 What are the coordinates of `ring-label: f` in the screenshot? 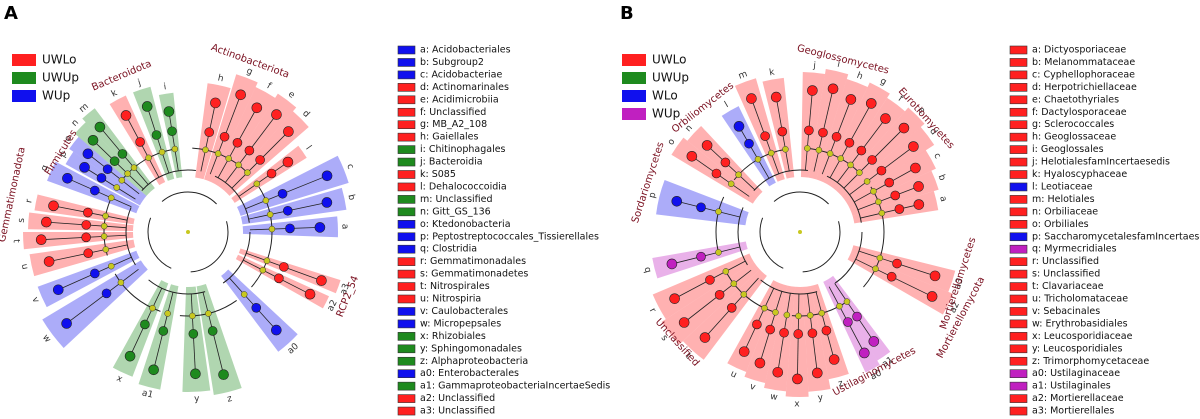 It's located at (269, 86).